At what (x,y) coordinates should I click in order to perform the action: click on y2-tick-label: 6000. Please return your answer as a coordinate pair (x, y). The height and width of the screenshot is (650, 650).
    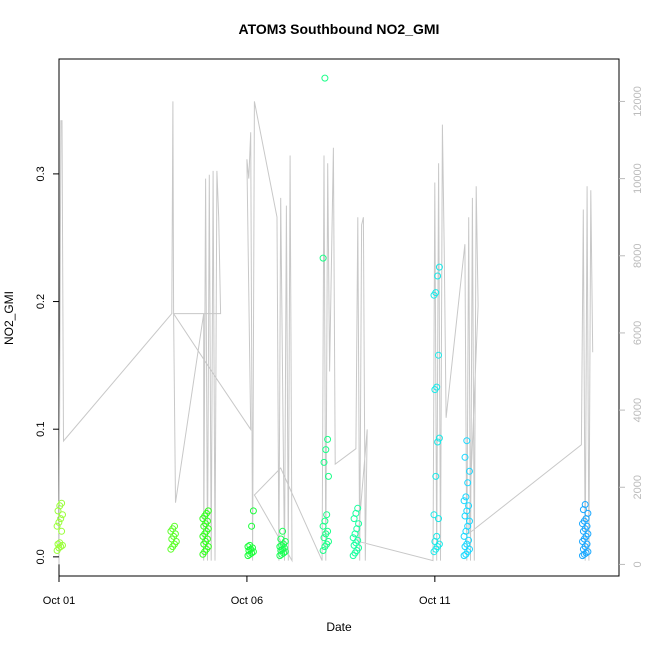
    Looking at the image, I should click on (638, 333).